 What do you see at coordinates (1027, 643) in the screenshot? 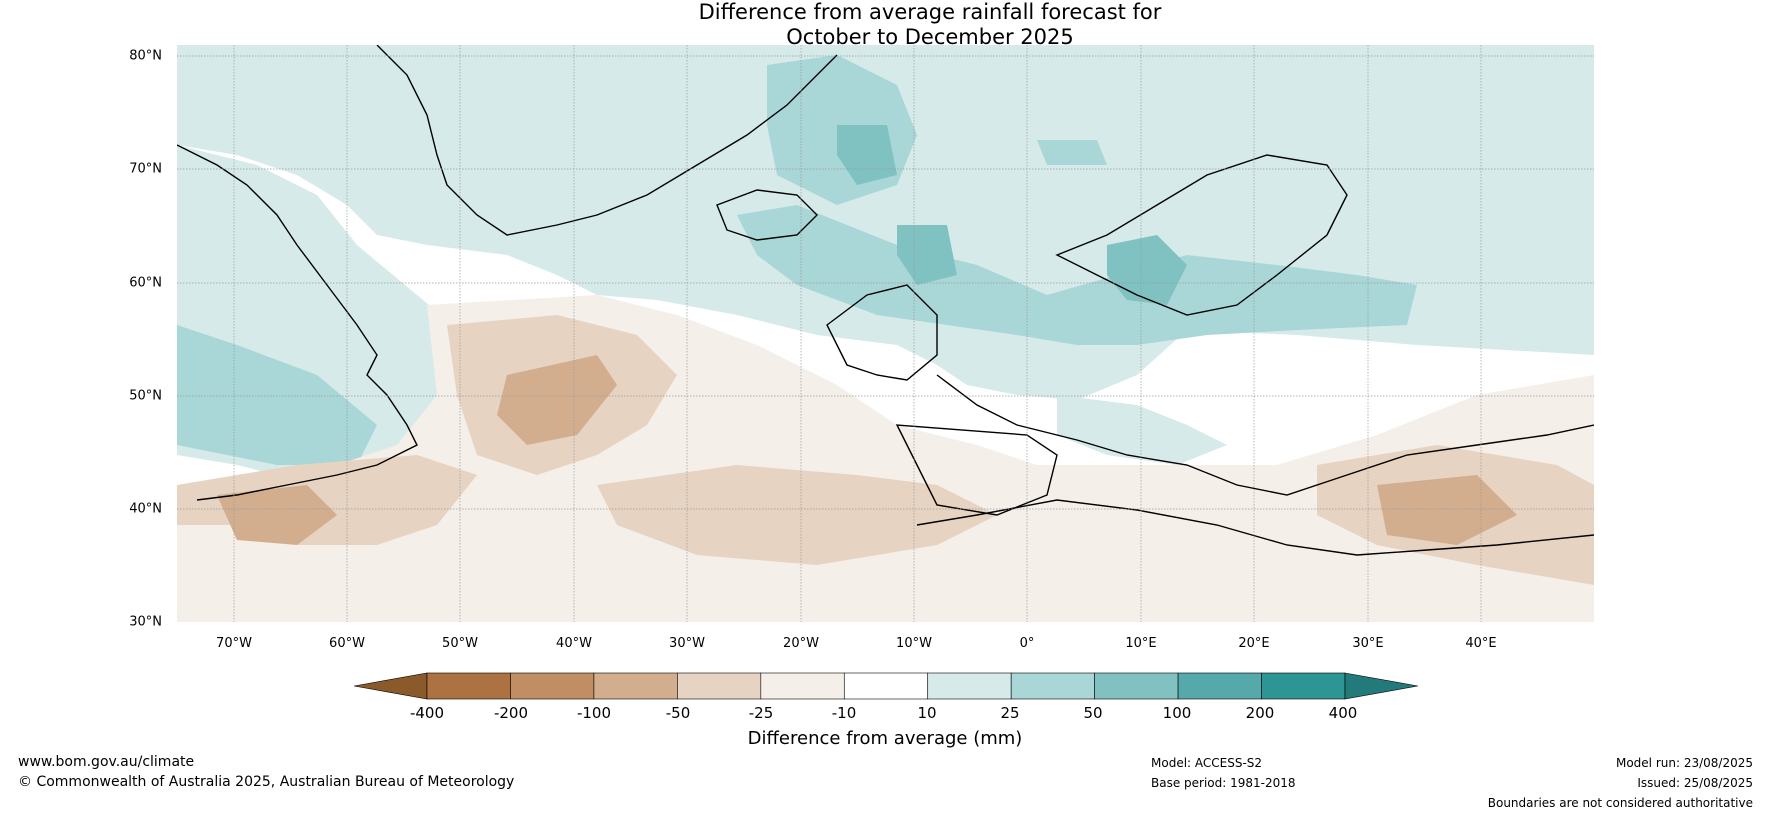
I see `lon-label-0: 0°` at bounding box center [1027, 643].